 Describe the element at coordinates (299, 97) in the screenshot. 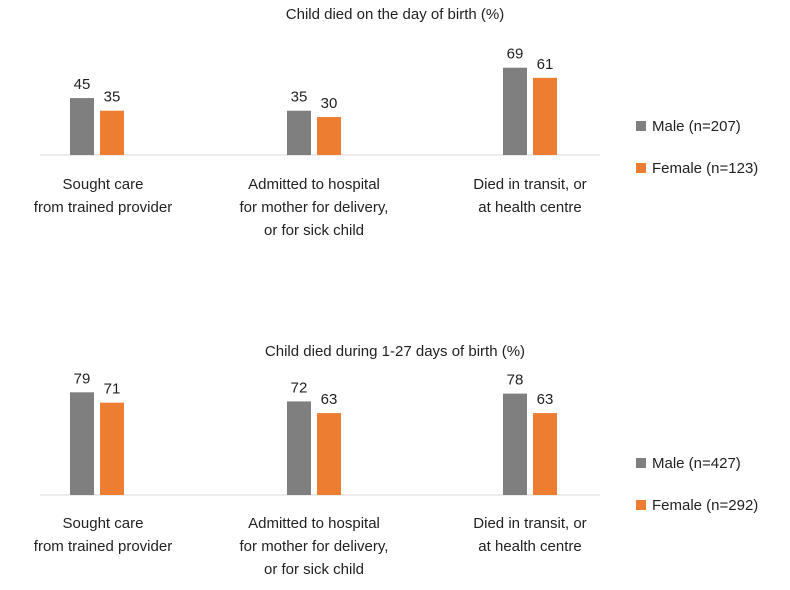

I see `data-label-male-1: 35` at that location.